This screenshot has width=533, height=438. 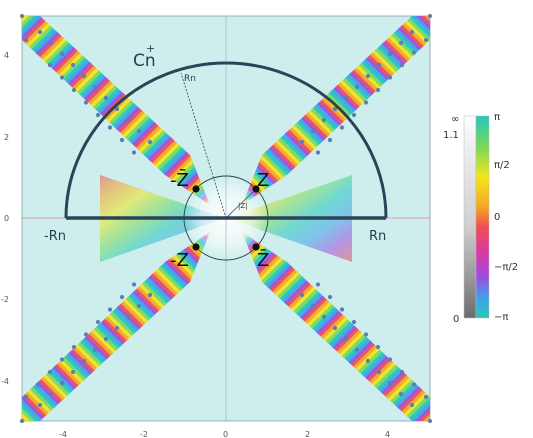 I want to click on colorbar-right-neg-pi2: −π/2, so click(x=506, y=267).